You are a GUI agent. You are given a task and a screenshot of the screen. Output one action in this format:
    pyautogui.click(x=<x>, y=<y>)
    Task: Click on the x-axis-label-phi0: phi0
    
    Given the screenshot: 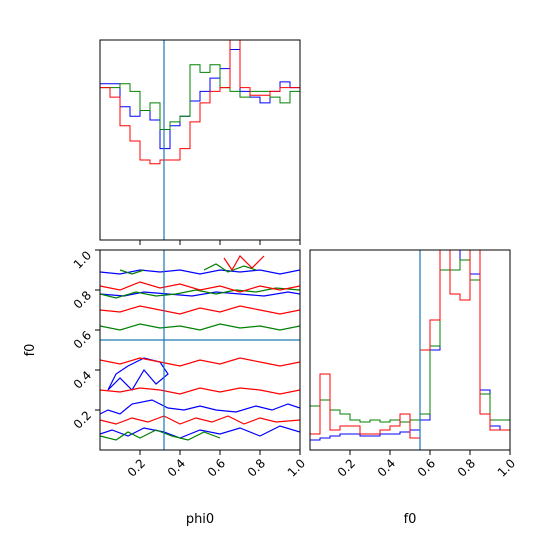 What is the action you would take?
    pyautogui.click(x=200, y=519)
    